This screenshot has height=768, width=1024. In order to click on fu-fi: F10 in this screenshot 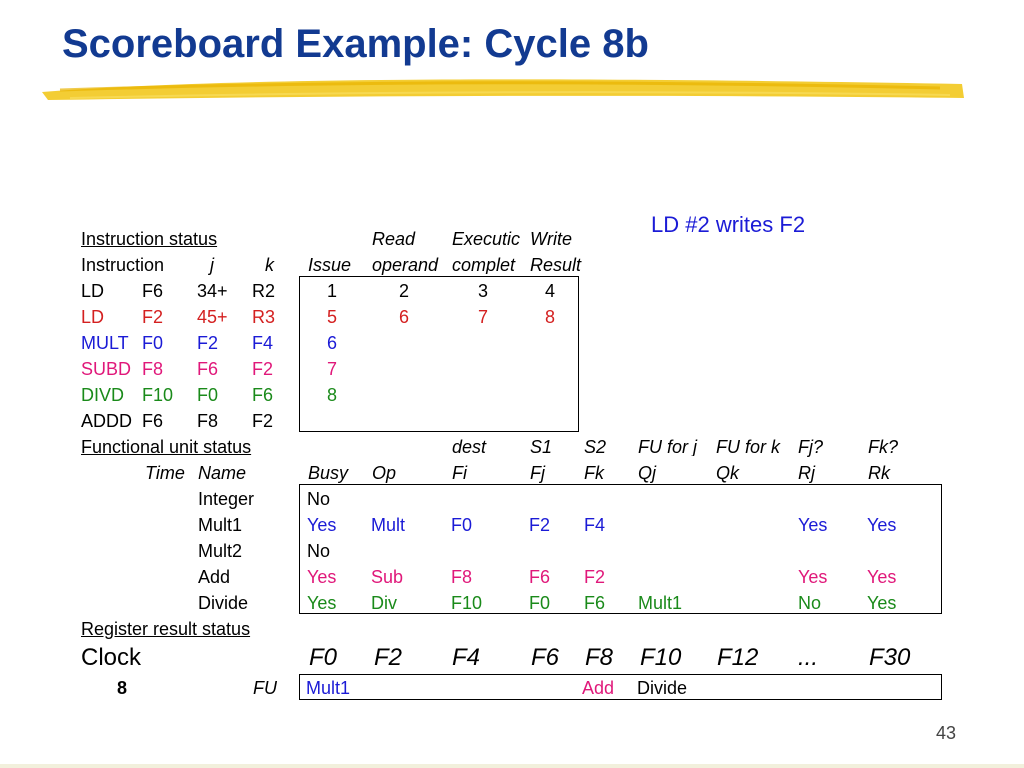, I will do `click(467, 603)`.